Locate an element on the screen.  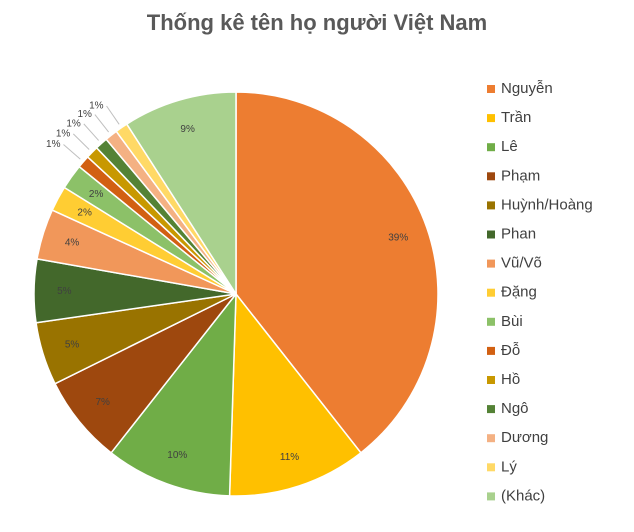
legend-label: Vũ/Võ is located at coordinates (521, 263).